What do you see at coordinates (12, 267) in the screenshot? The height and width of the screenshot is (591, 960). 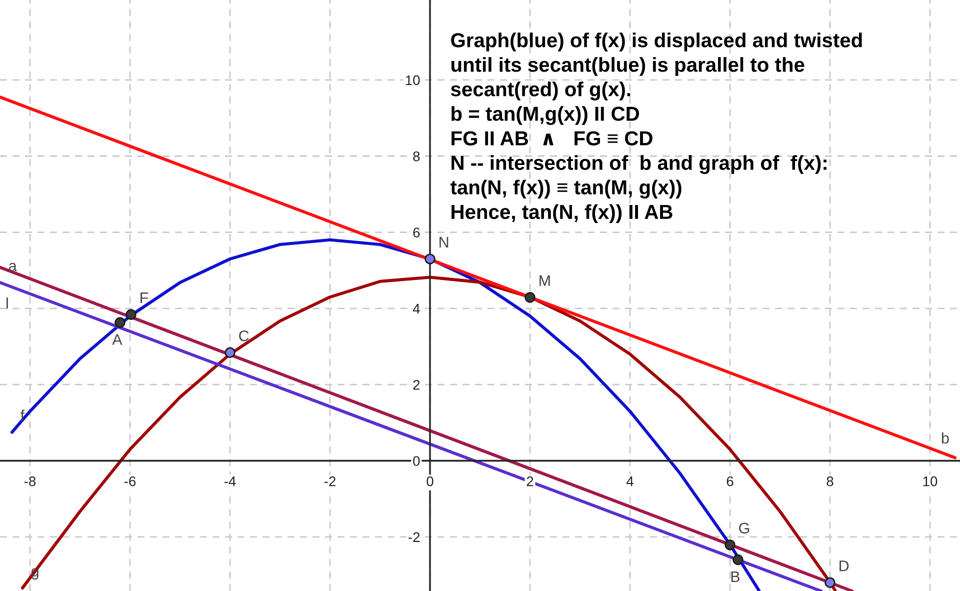 I see `annotation: a` at bounding box center [12, 267].